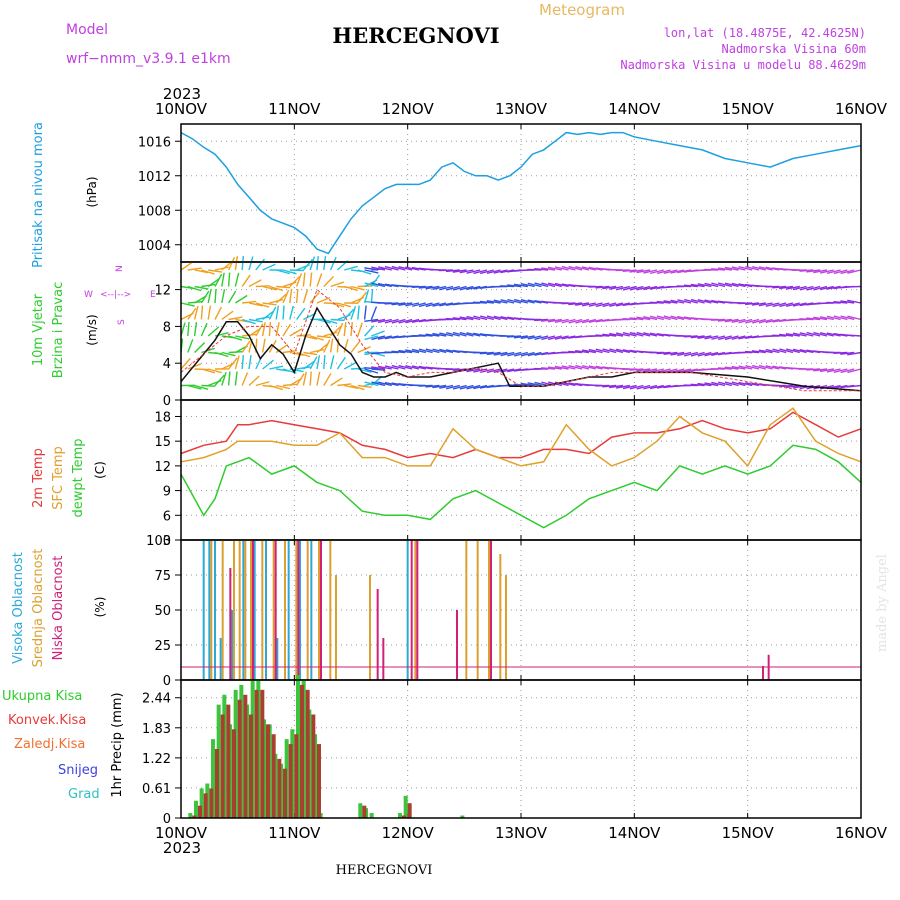 The height and width of the screenshot is (900, 900). Describe the element at coordinates (634, 833) in the screenshot. I see `x-tick-label: 14NOV` at that location.